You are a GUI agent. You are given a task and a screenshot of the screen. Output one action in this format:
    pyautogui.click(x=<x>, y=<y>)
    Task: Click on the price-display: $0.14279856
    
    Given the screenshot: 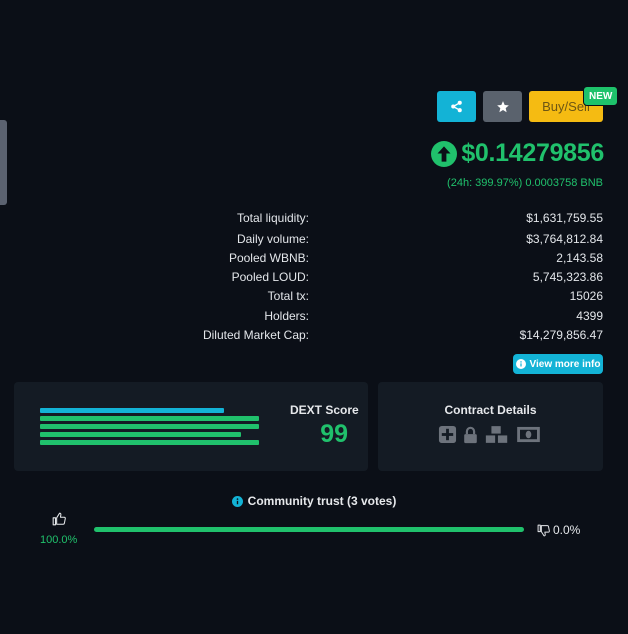 What is the action you would take?
    pyautogui.click(x=517, y=153)
    